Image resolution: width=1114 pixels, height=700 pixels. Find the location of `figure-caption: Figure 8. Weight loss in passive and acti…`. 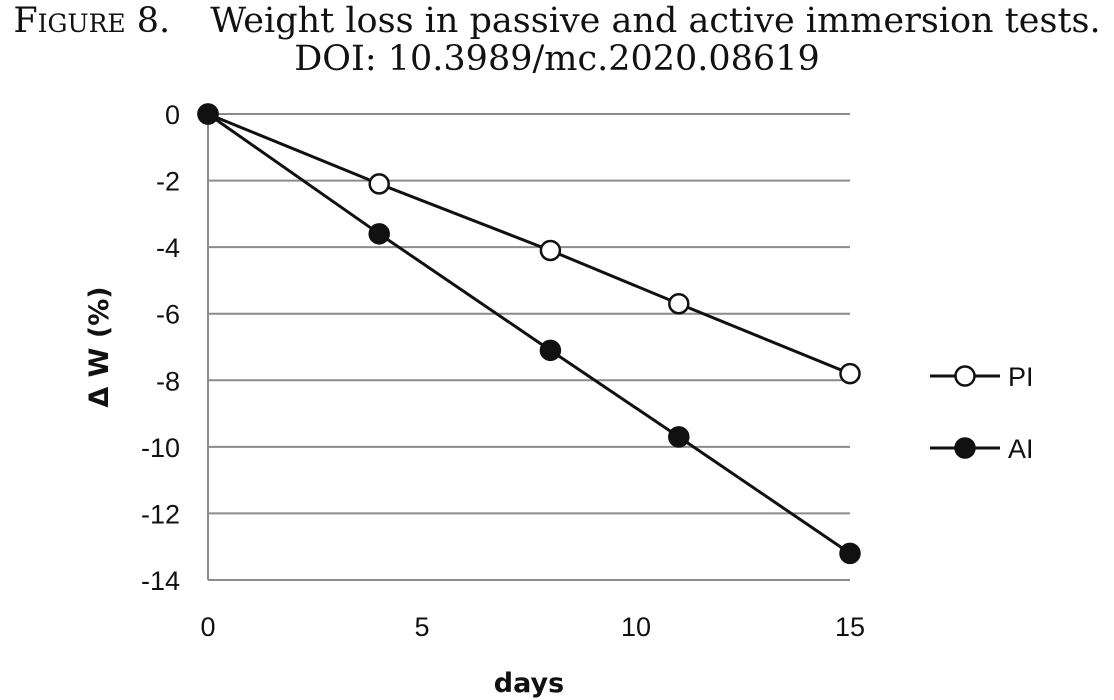

figure-caption: Figure 8. Weight loss in passive and acti… is located at coordinates (557, 40).